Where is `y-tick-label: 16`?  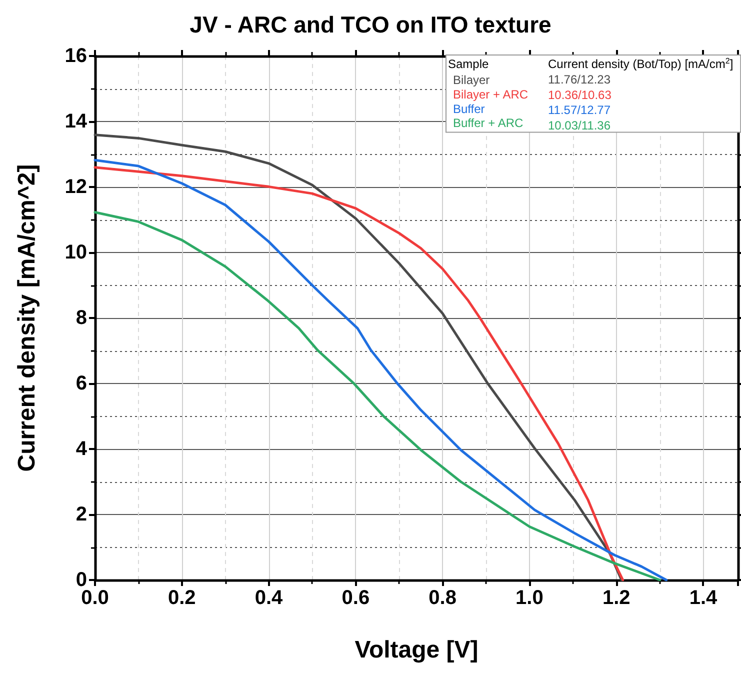 y-tick-label: 16 is located at coordinates (75, 56).